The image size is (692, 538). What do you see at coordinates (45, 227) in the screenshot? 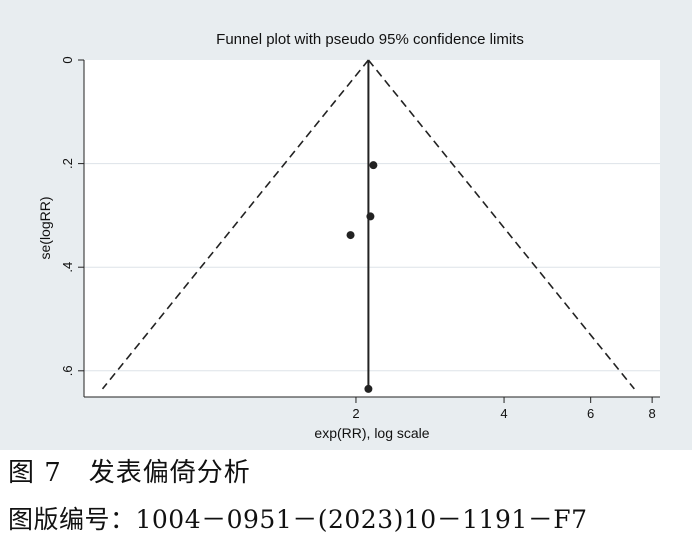
I see `y-axis-label: se(logRR)` at bounding box center [45, 227].